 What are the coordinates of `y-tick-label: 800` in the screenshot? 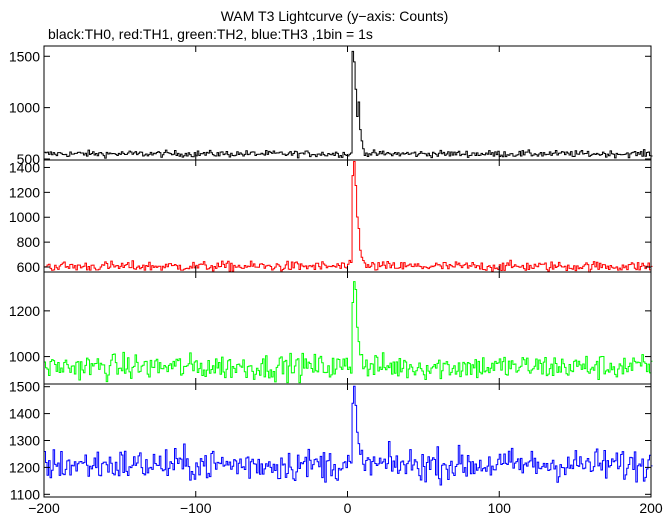 It's located at (29, 242).